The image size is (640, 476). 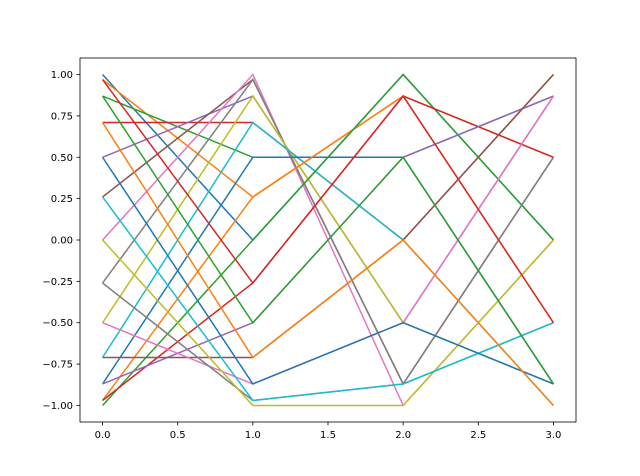 What do you see at coordinates (57, 406) in the screenshot?
I see `y-tick-label: −1.00` at bounding box center [57, 406].